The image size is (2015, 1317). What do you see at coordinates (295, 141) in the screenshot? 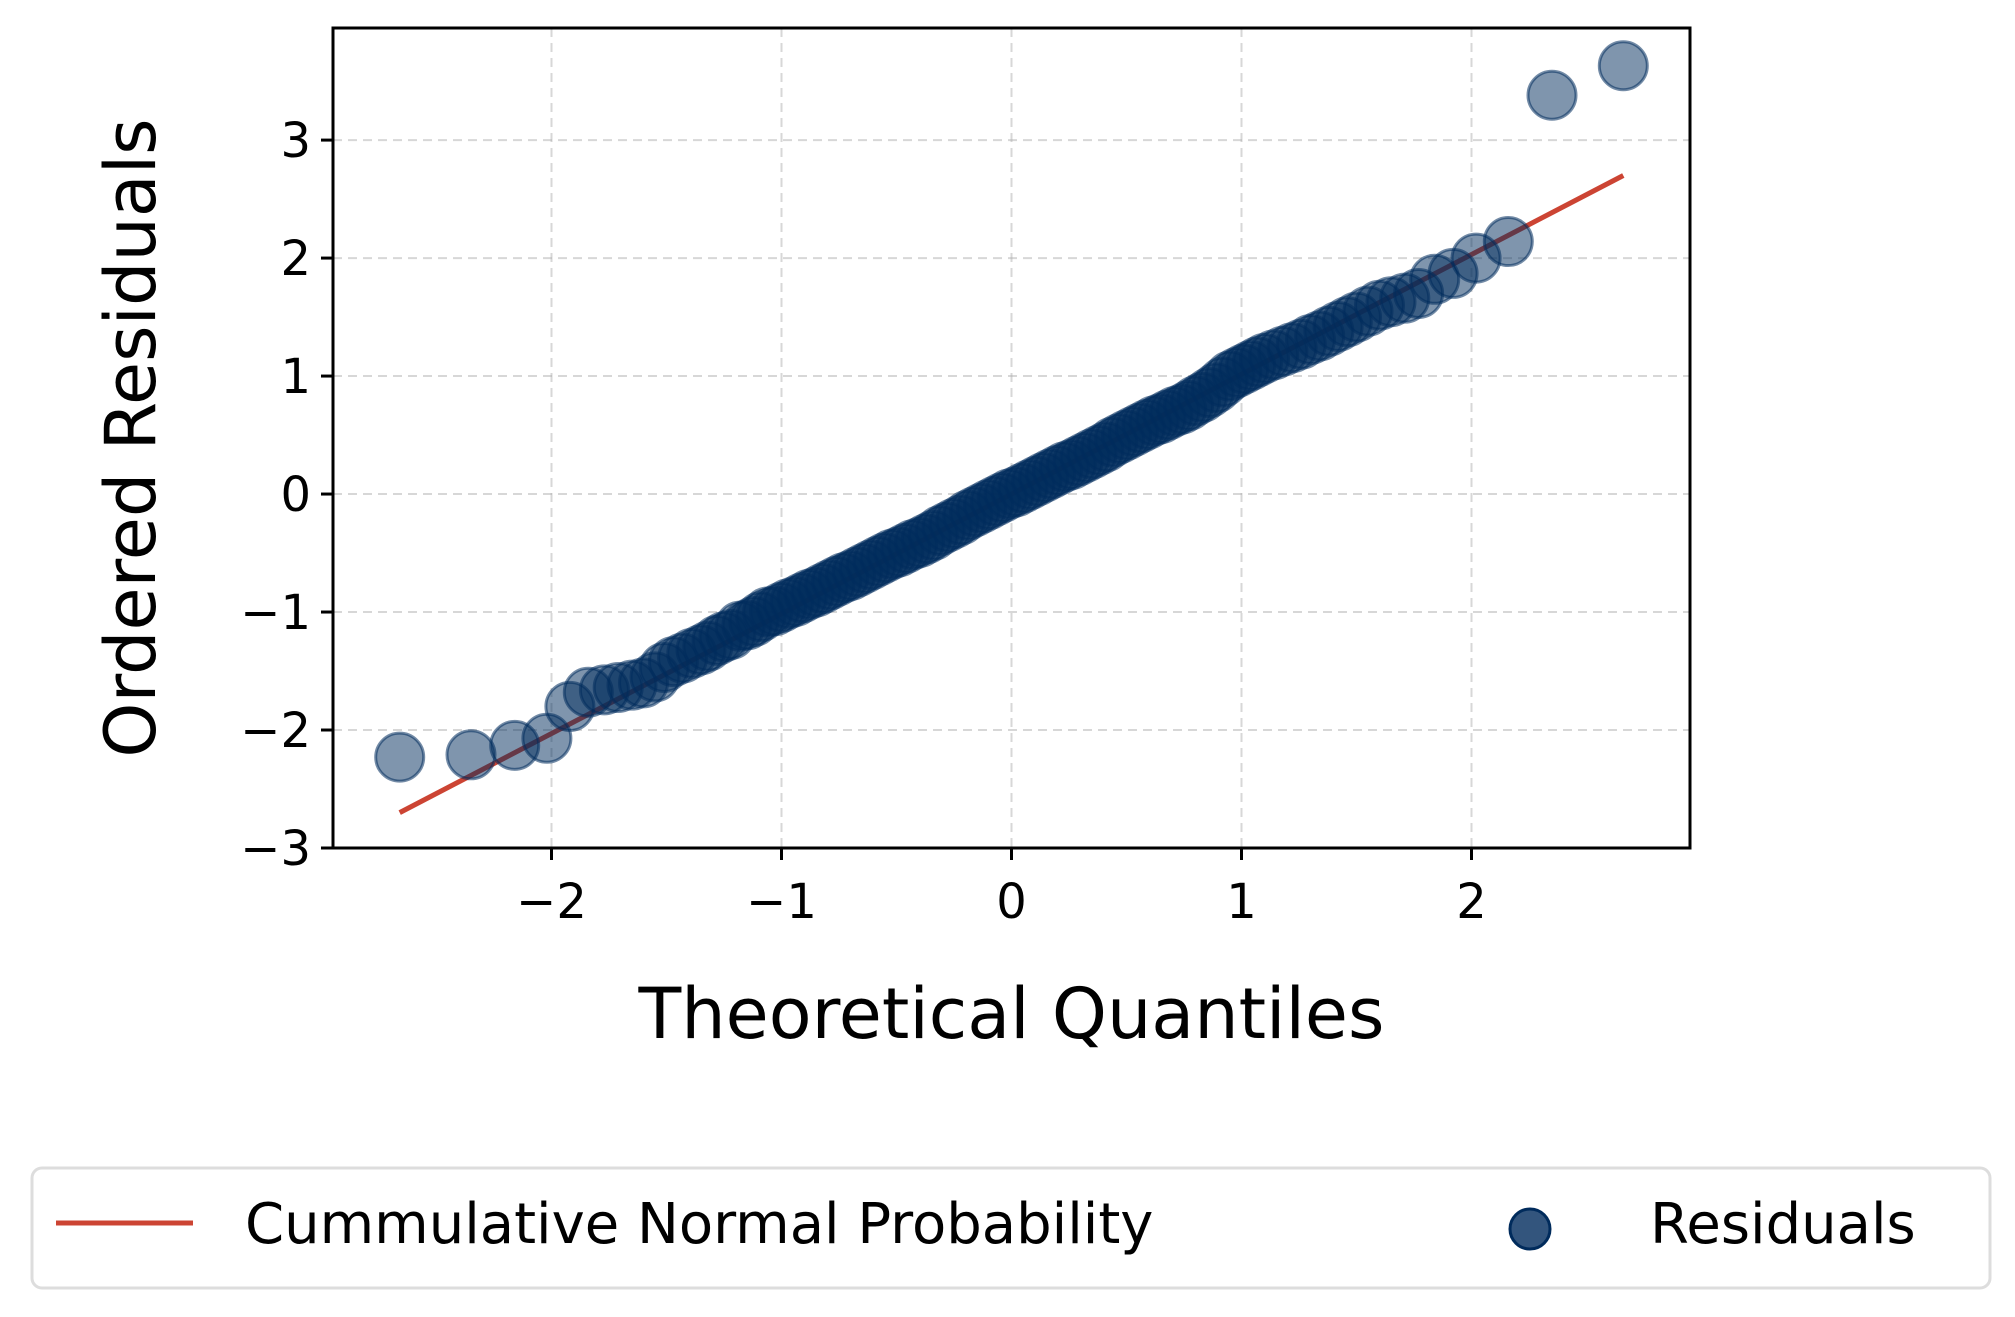
I see `y-tick-label: 3` at bounding box center [295, 141].